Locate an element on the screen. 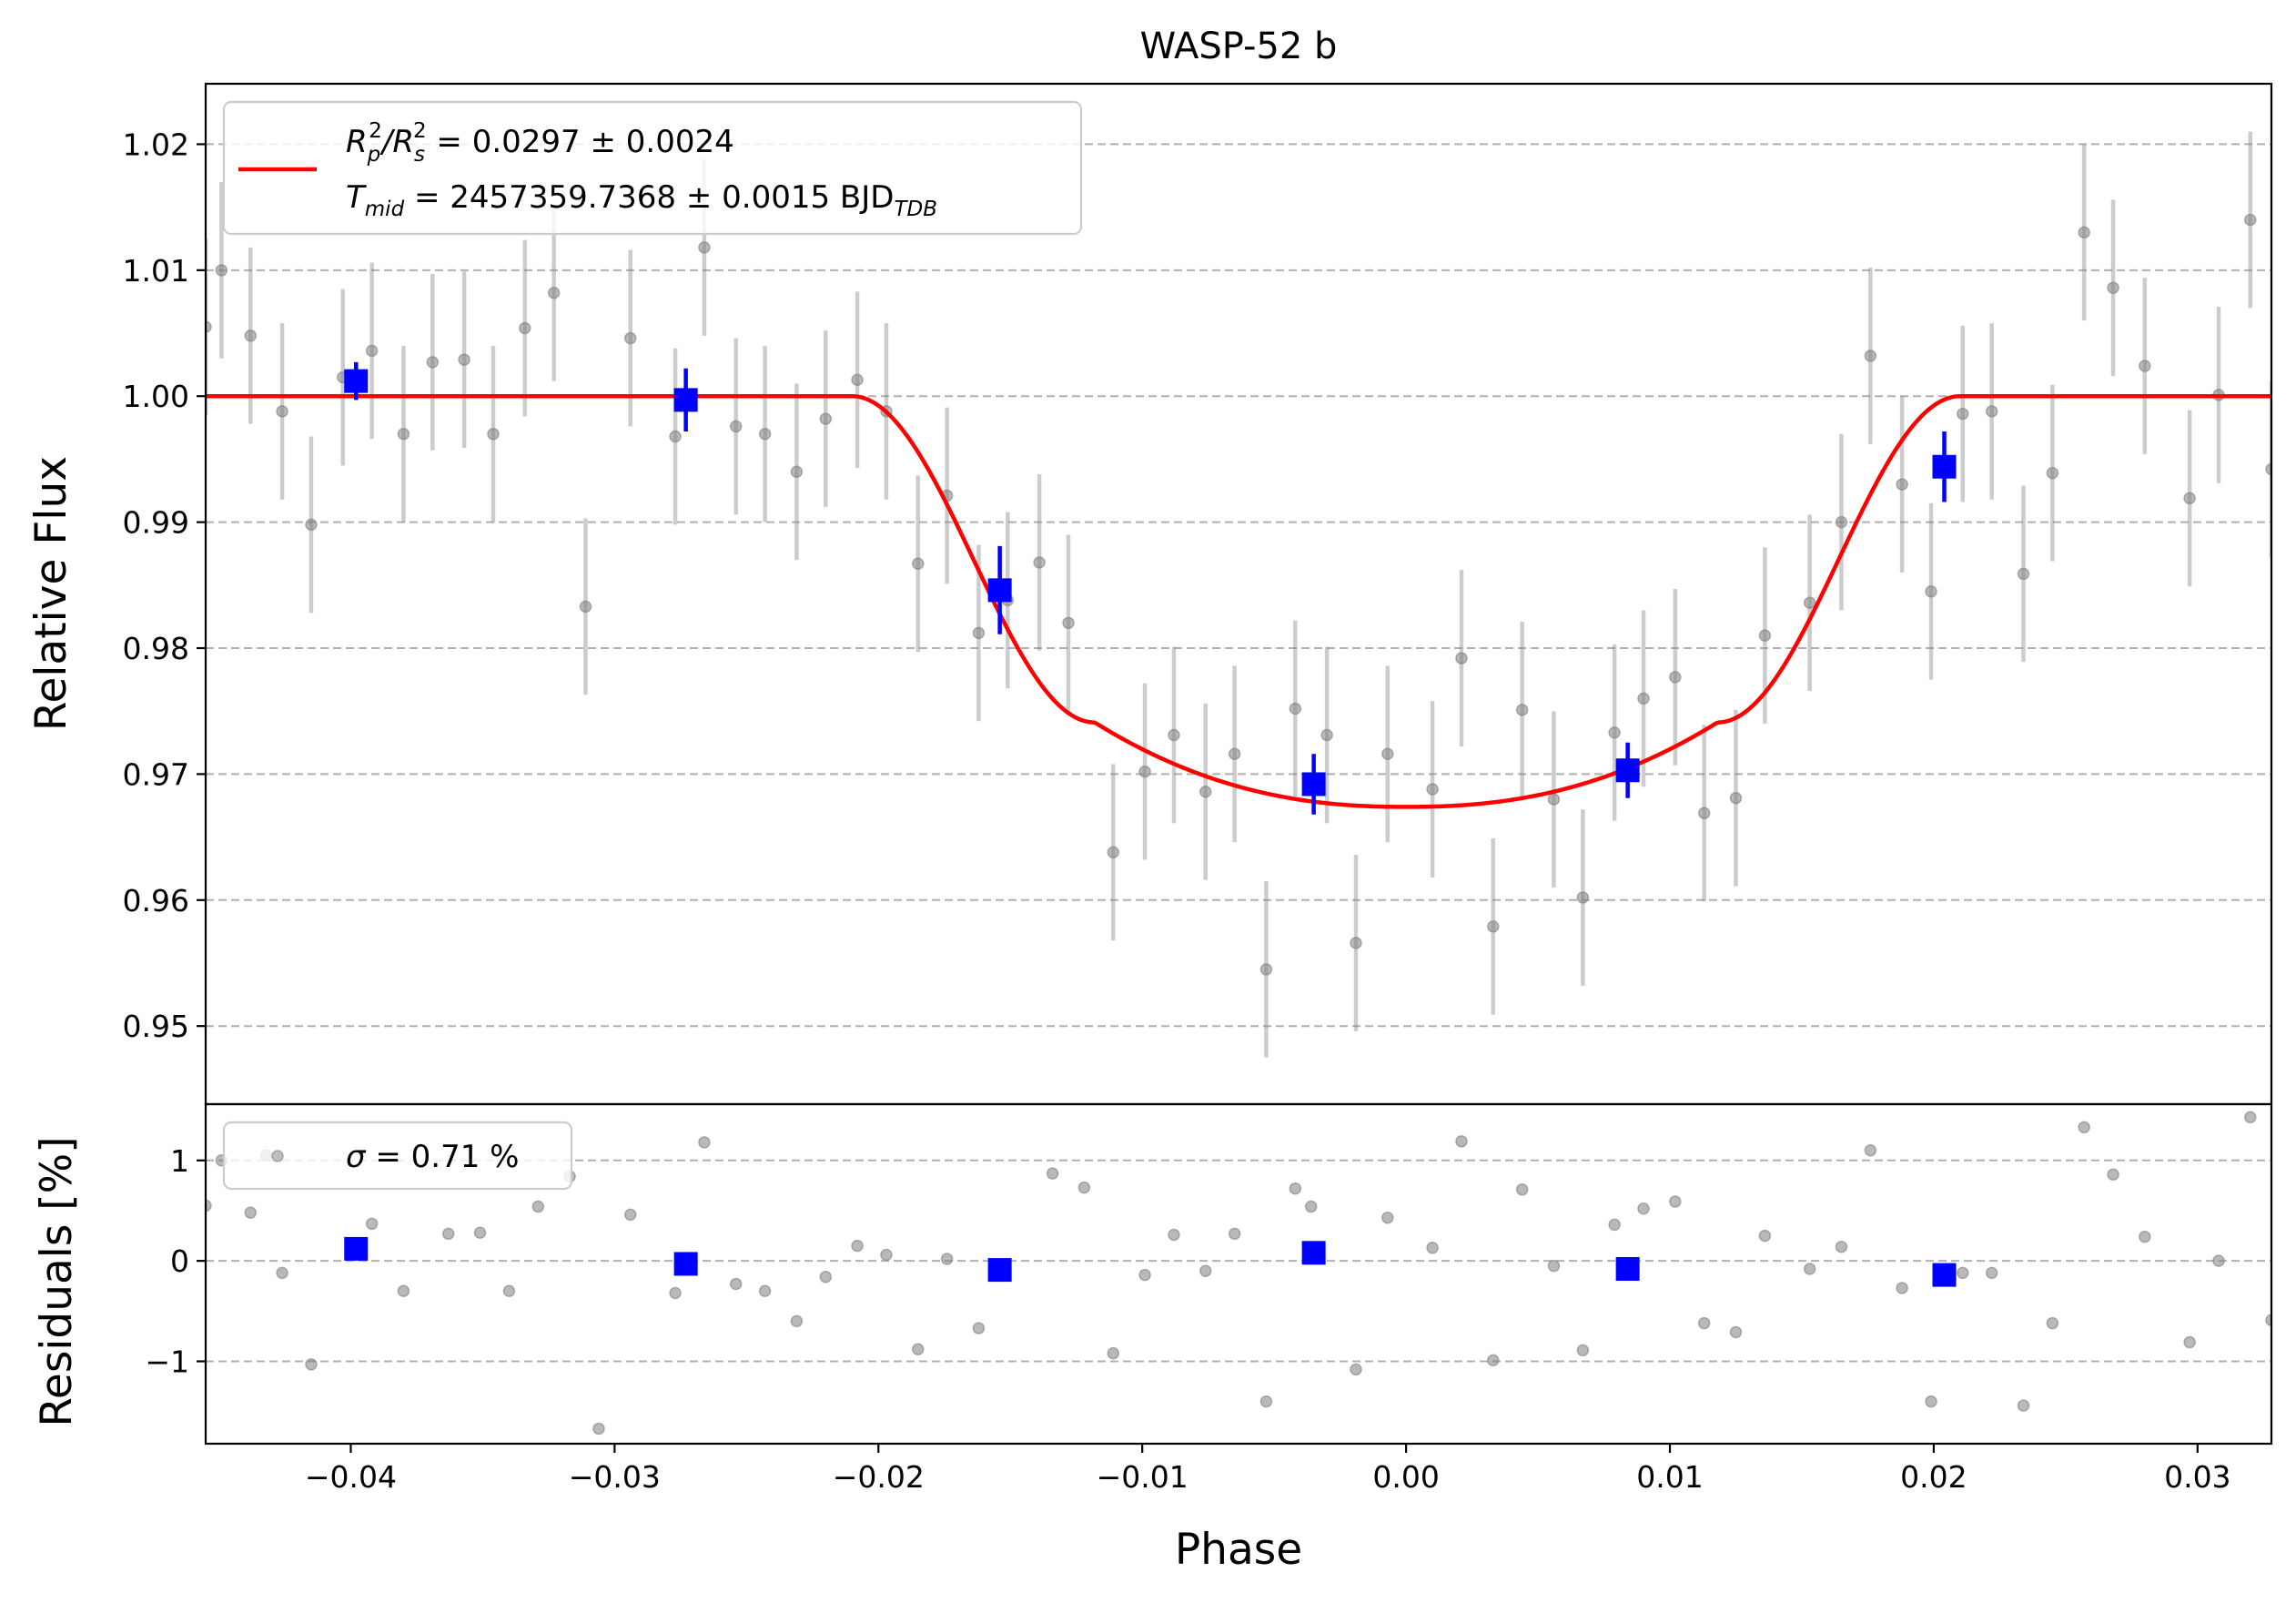  residuals-legend: σ = 0.71 % is located at coordinates (398, 1156).